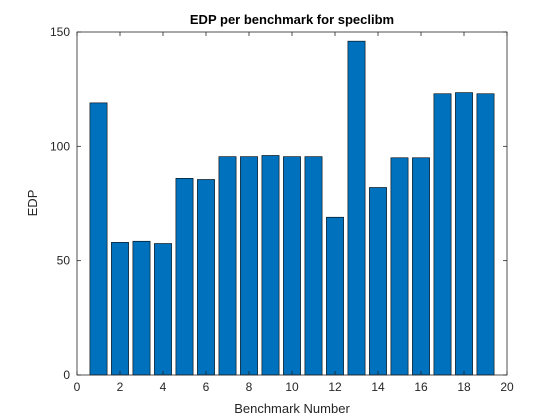  Describe the element at coordinates (64, 261) in the screenshot. I see `y-tick-label-50: 50` at that location.